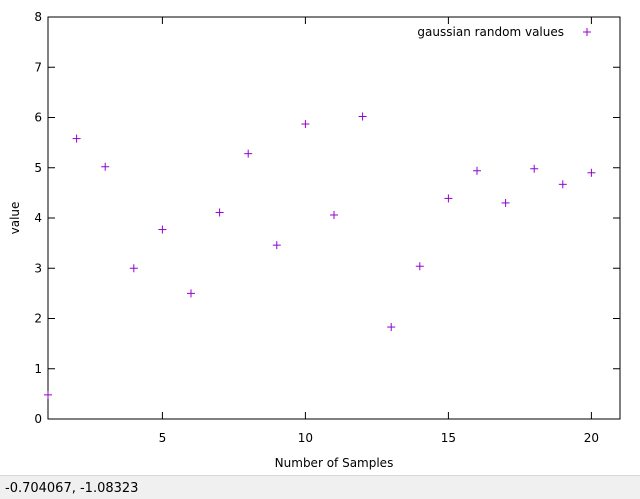  I want to click on x-axis-label: Number of Samples, so click(334, 463).